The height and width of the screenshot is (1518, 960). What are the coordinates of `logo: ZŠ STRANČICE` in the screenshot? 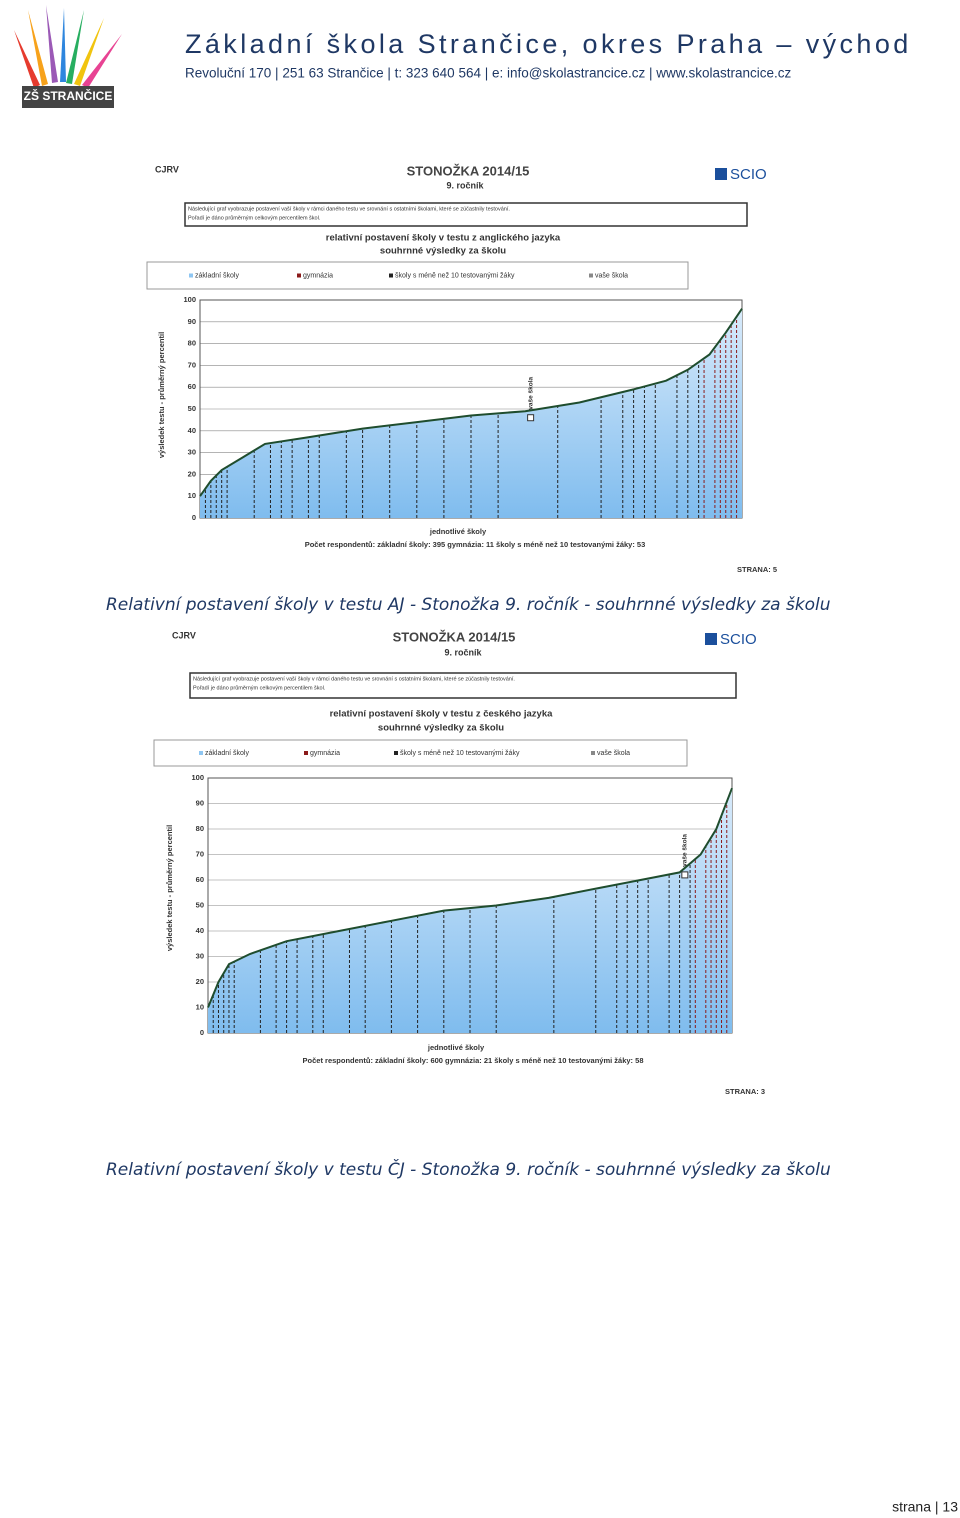 It's located at (68, 56).